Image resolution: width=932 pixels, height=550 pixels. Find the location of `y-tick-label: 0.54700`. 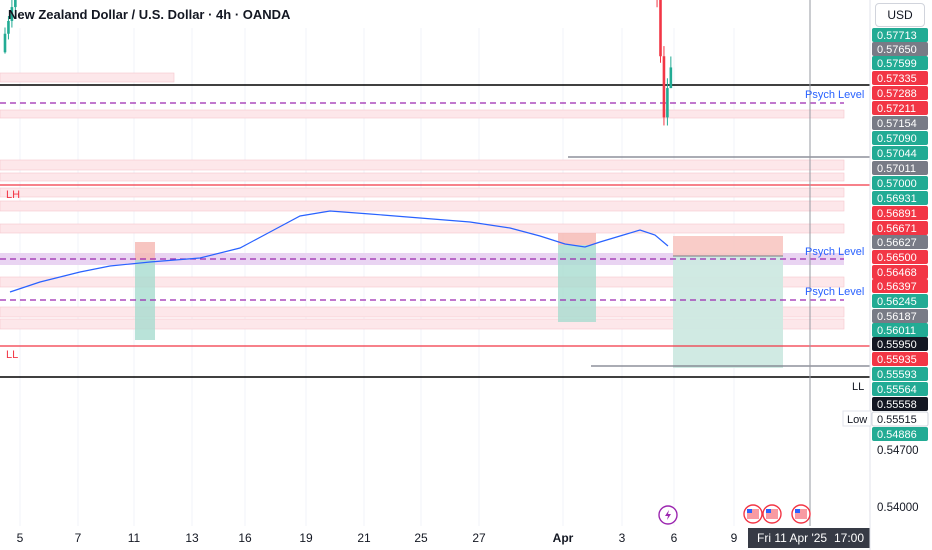

y-tick-label: 0.54700 is located at coordinates (898, 451).